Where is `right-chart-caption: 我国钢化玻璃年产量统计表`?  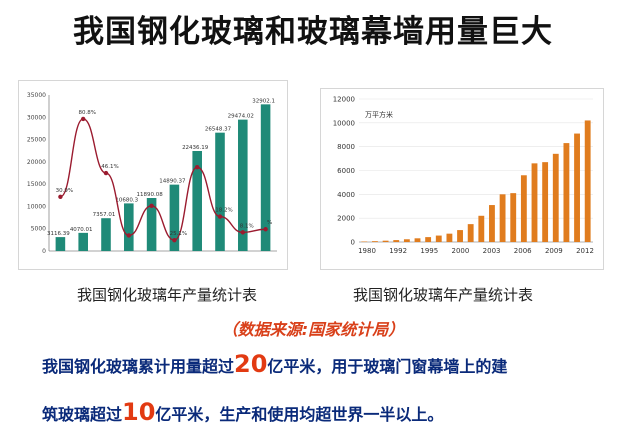
right-chart-caption: 我国钢化玻璃年产量统计表 is located at coordinates (443, 295).